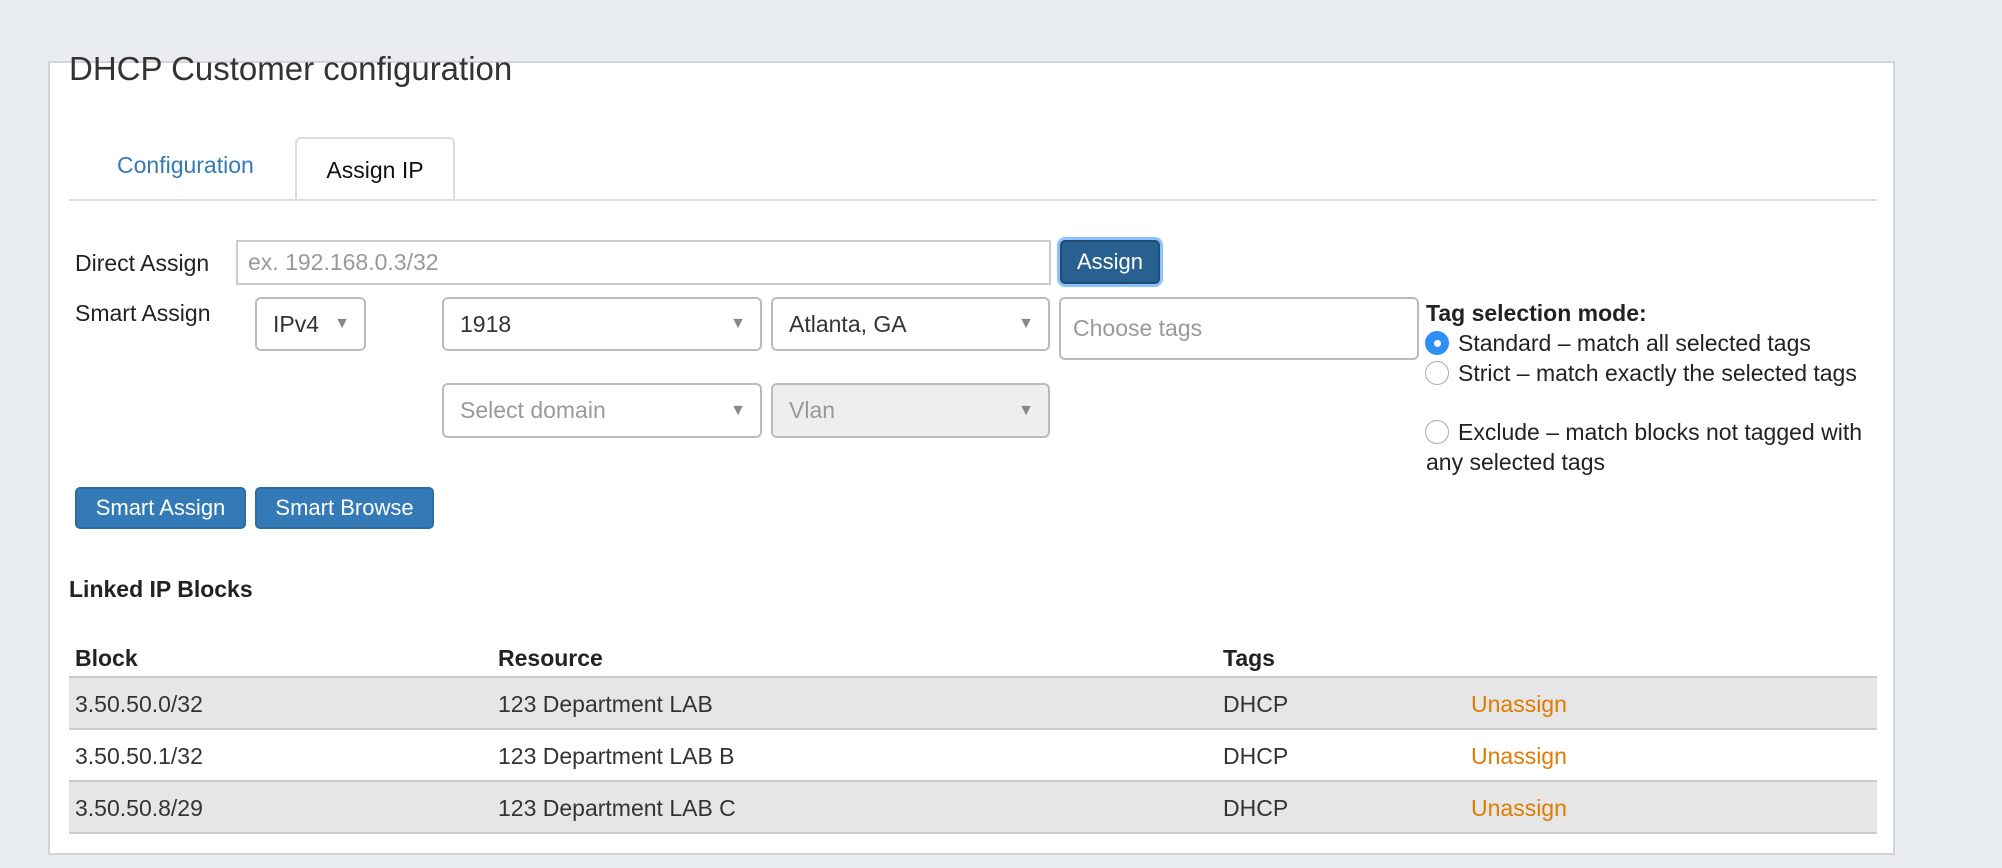  What do you see at coordinates (1138, 328) in the screenshot?
I see `tags-placeholder: Choose tags` at bounding box center [1138, 328].